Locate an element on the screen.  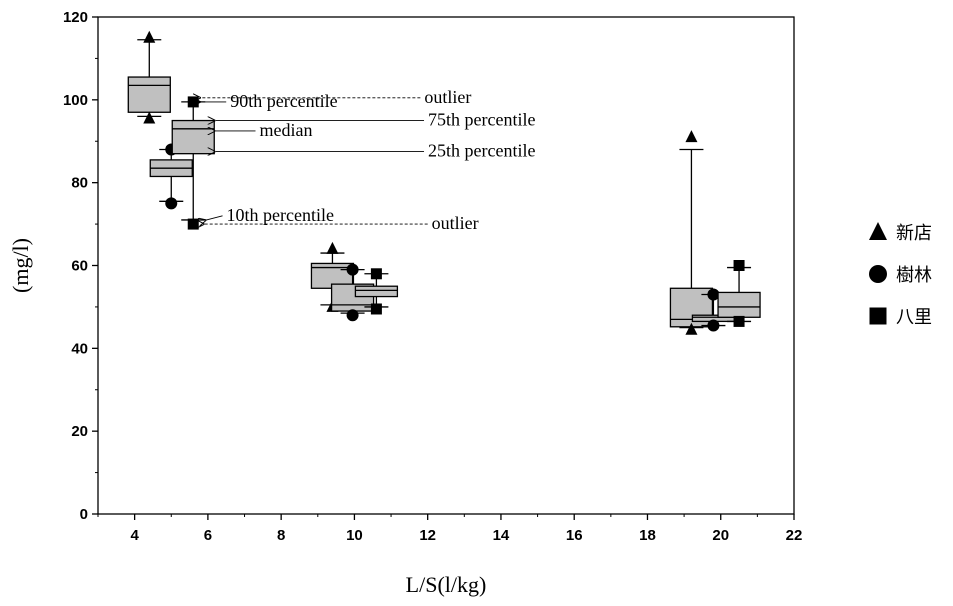
x-axis-title: L/S(l/kg) is located at coordinates (446, 584).